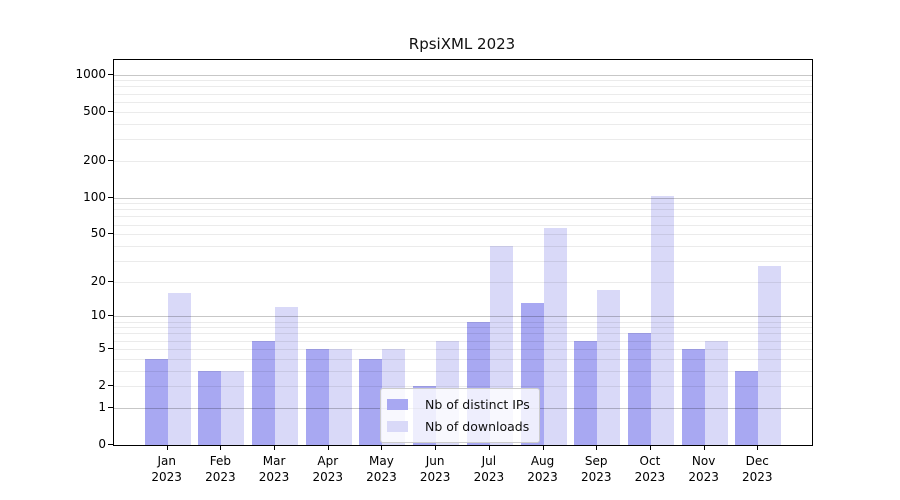 This screenshot has width=900, height=500. Describe the element at coordinates (220, 469) in the screenshot. I see `x-tick-label-feb: Feb 2023` at that location.